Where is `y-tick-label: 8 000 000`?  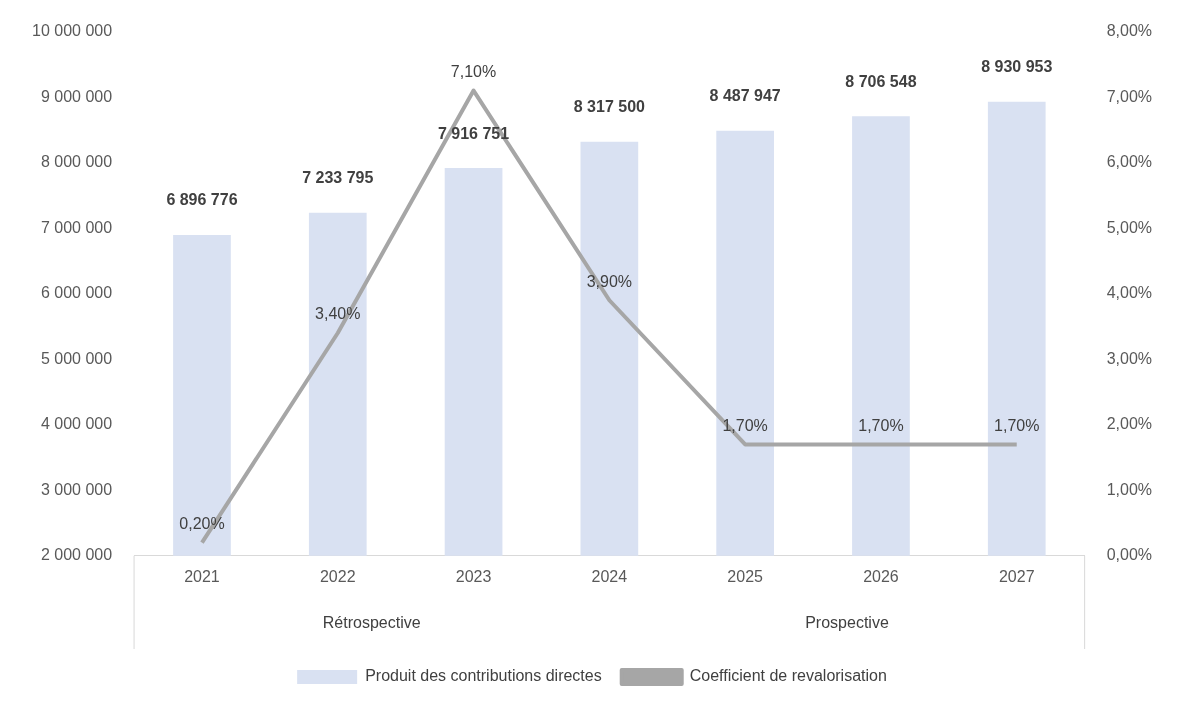 y-tick-label: 8 000 000 is located at coordinates (76, 162).